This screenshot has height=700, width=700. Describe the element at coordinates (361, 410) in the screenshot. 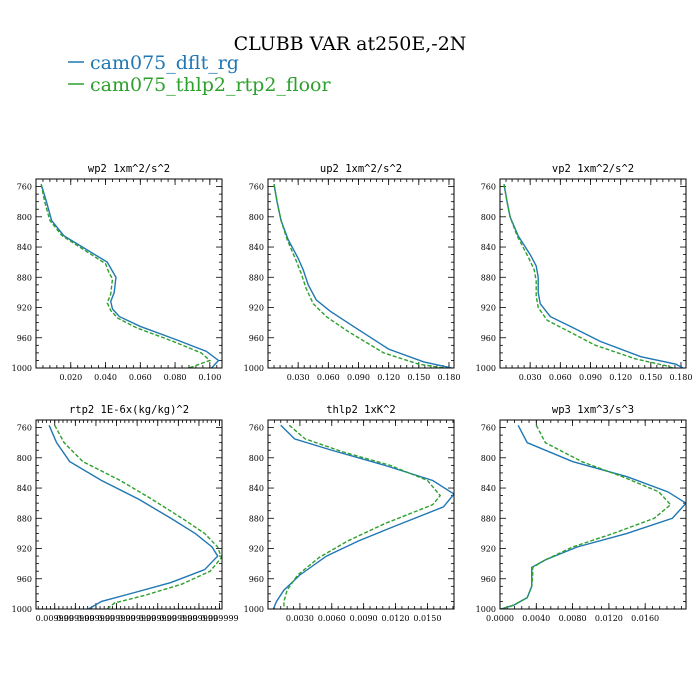

I see `panel-title: thlp2 1xK^2` at that location.